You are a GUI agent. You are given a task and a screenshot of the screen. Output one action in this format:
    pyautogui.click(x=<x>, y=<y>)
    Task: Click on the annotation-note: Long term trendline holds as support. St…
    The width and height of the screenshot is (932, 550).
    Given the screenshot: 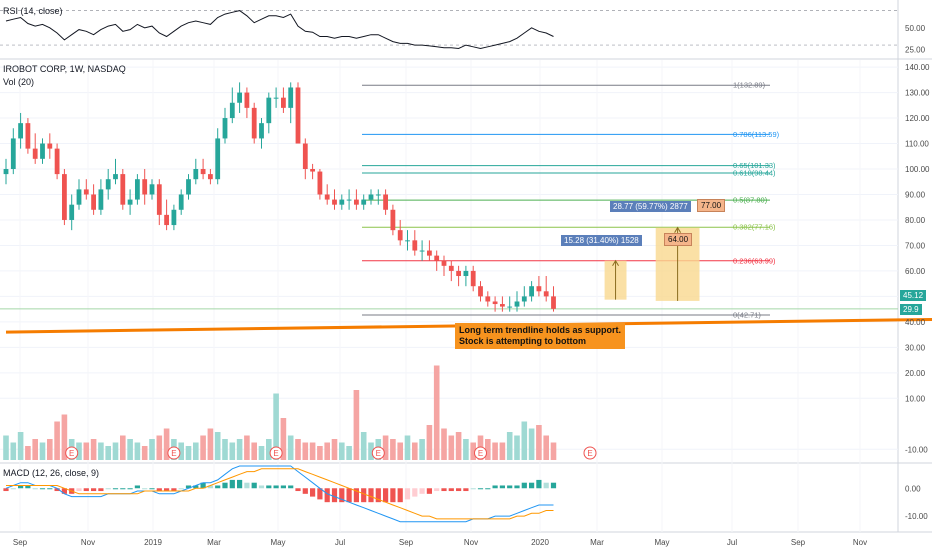 What is the action you would take?
    pyautogui.click(x=540, y=336)
    